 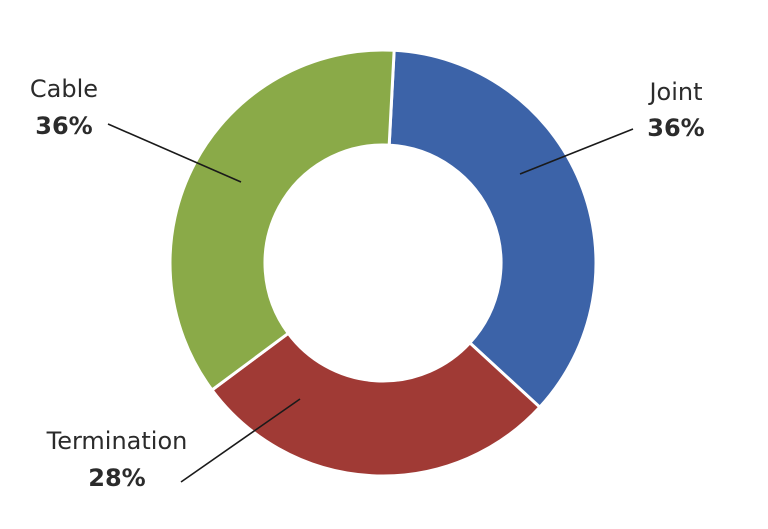 I want to click on cable-leader-line, so click(x=174, y=153).